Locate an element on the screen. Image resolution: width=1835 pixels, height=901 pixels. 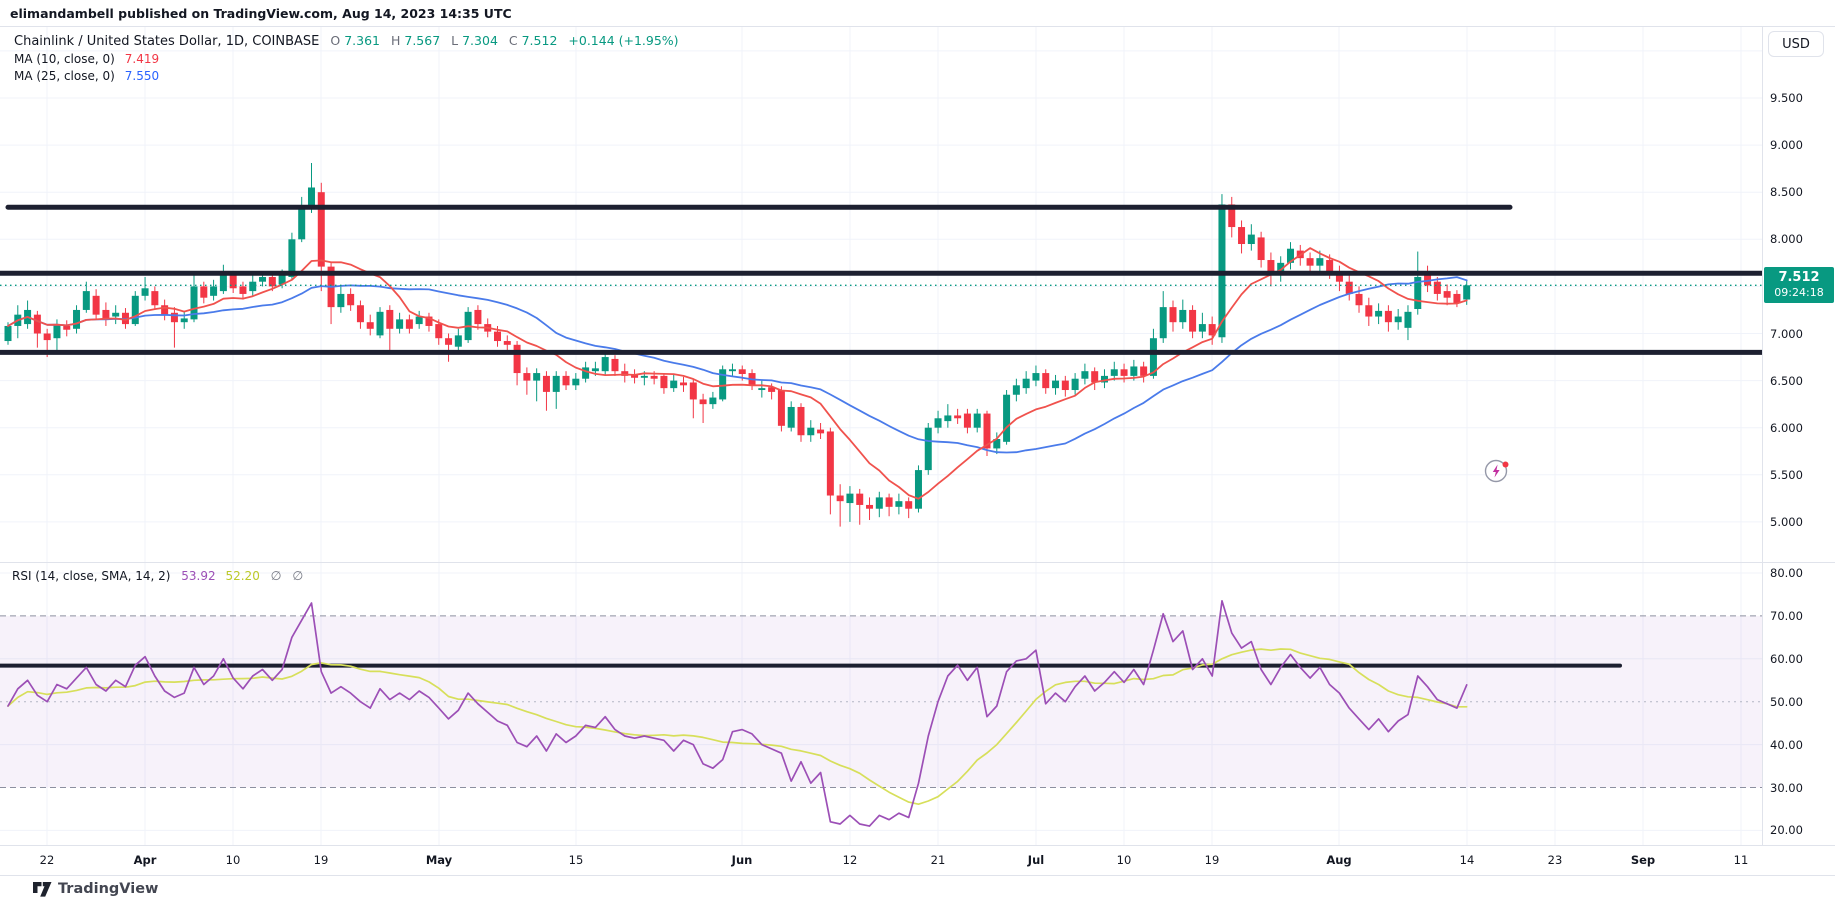
price-axis-label: 9.500 is located at coordinates (1786, 98).